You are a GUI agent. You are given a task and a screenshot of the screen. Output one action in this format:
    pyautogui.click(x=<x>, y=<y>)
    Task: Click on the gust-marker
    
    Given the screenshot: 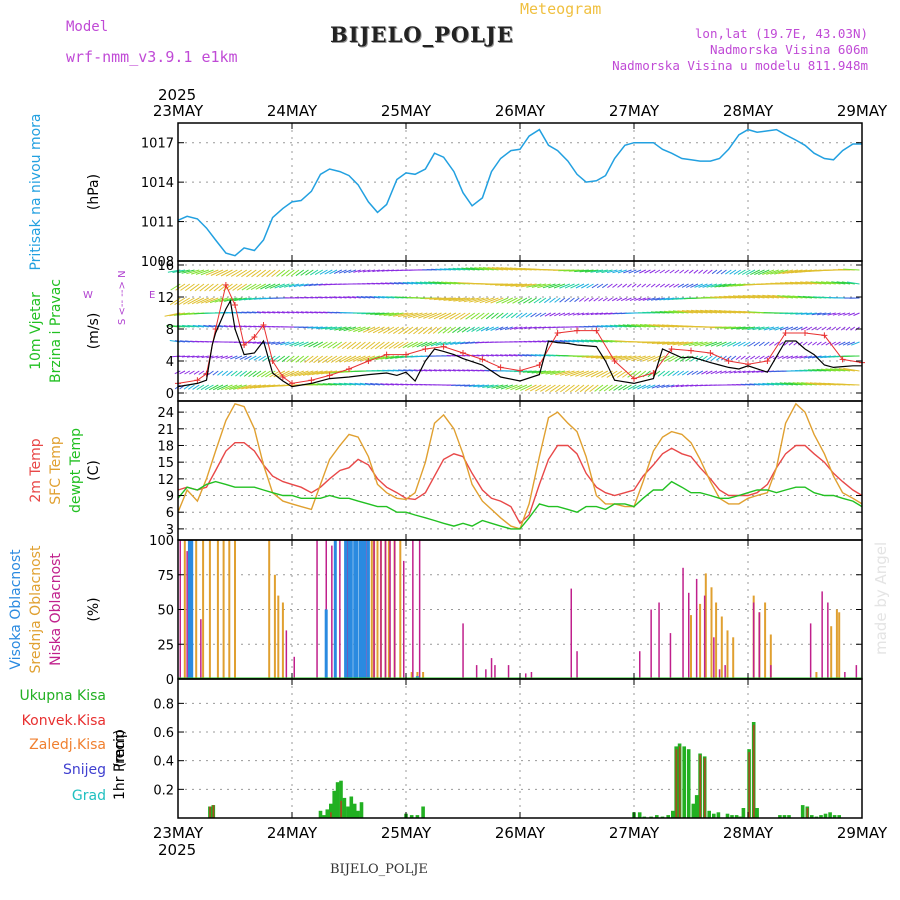 What is the action you would take?
    pyautogui.click(x=671, y=349)
    